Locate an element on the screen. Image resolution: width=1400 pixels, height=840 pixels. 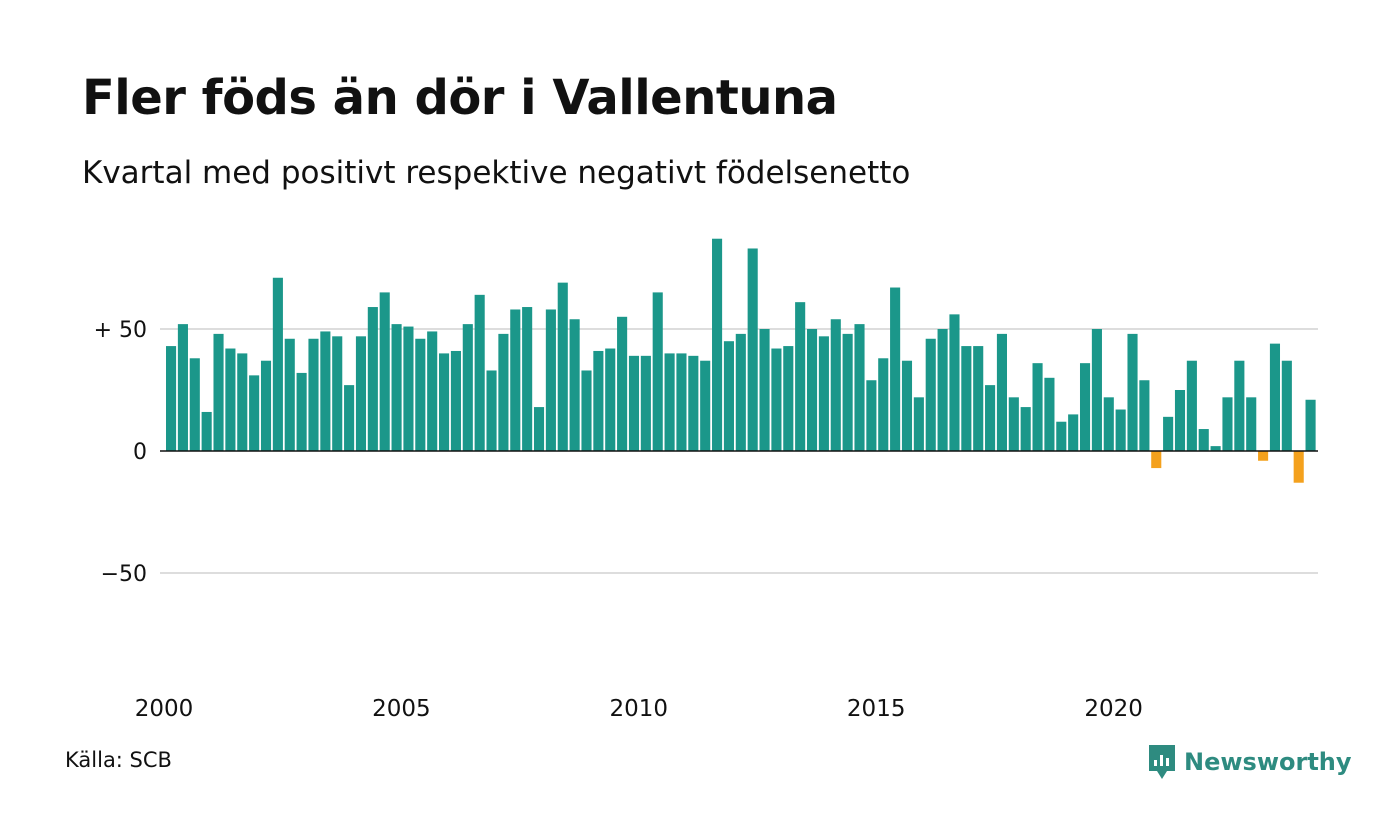
x-tick-label: 2005 is located at coordinates (401, 709).